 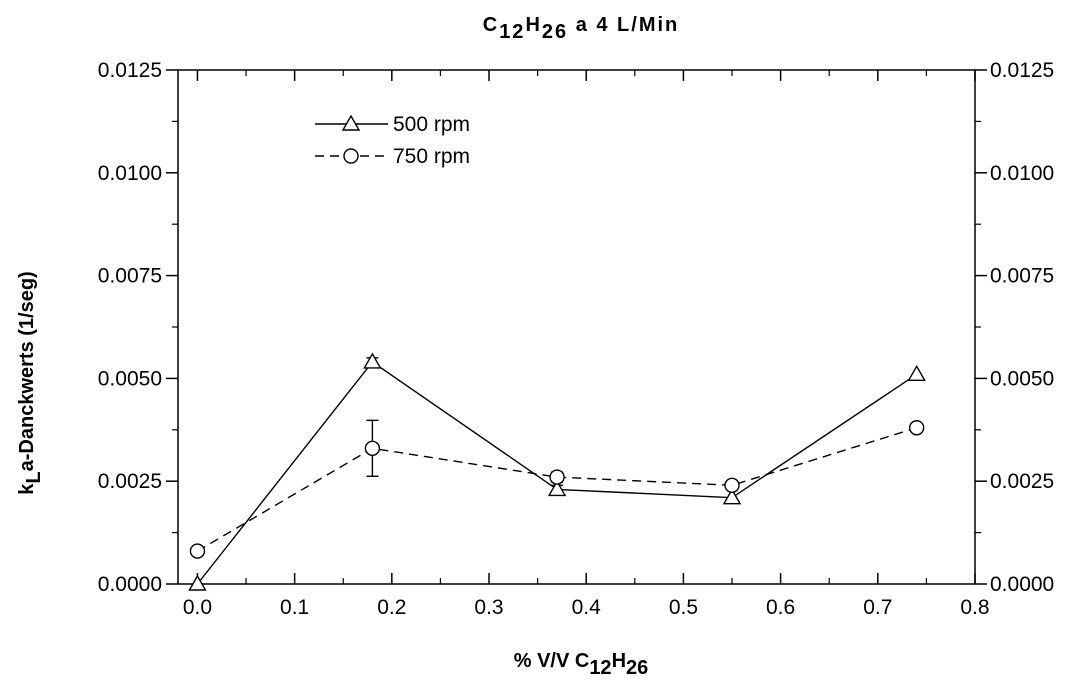 What do you see at coordinates (130, 173) in the screenshot?
I see `y-tick-label-left: 0.0100` at bounding box center [130, 173].